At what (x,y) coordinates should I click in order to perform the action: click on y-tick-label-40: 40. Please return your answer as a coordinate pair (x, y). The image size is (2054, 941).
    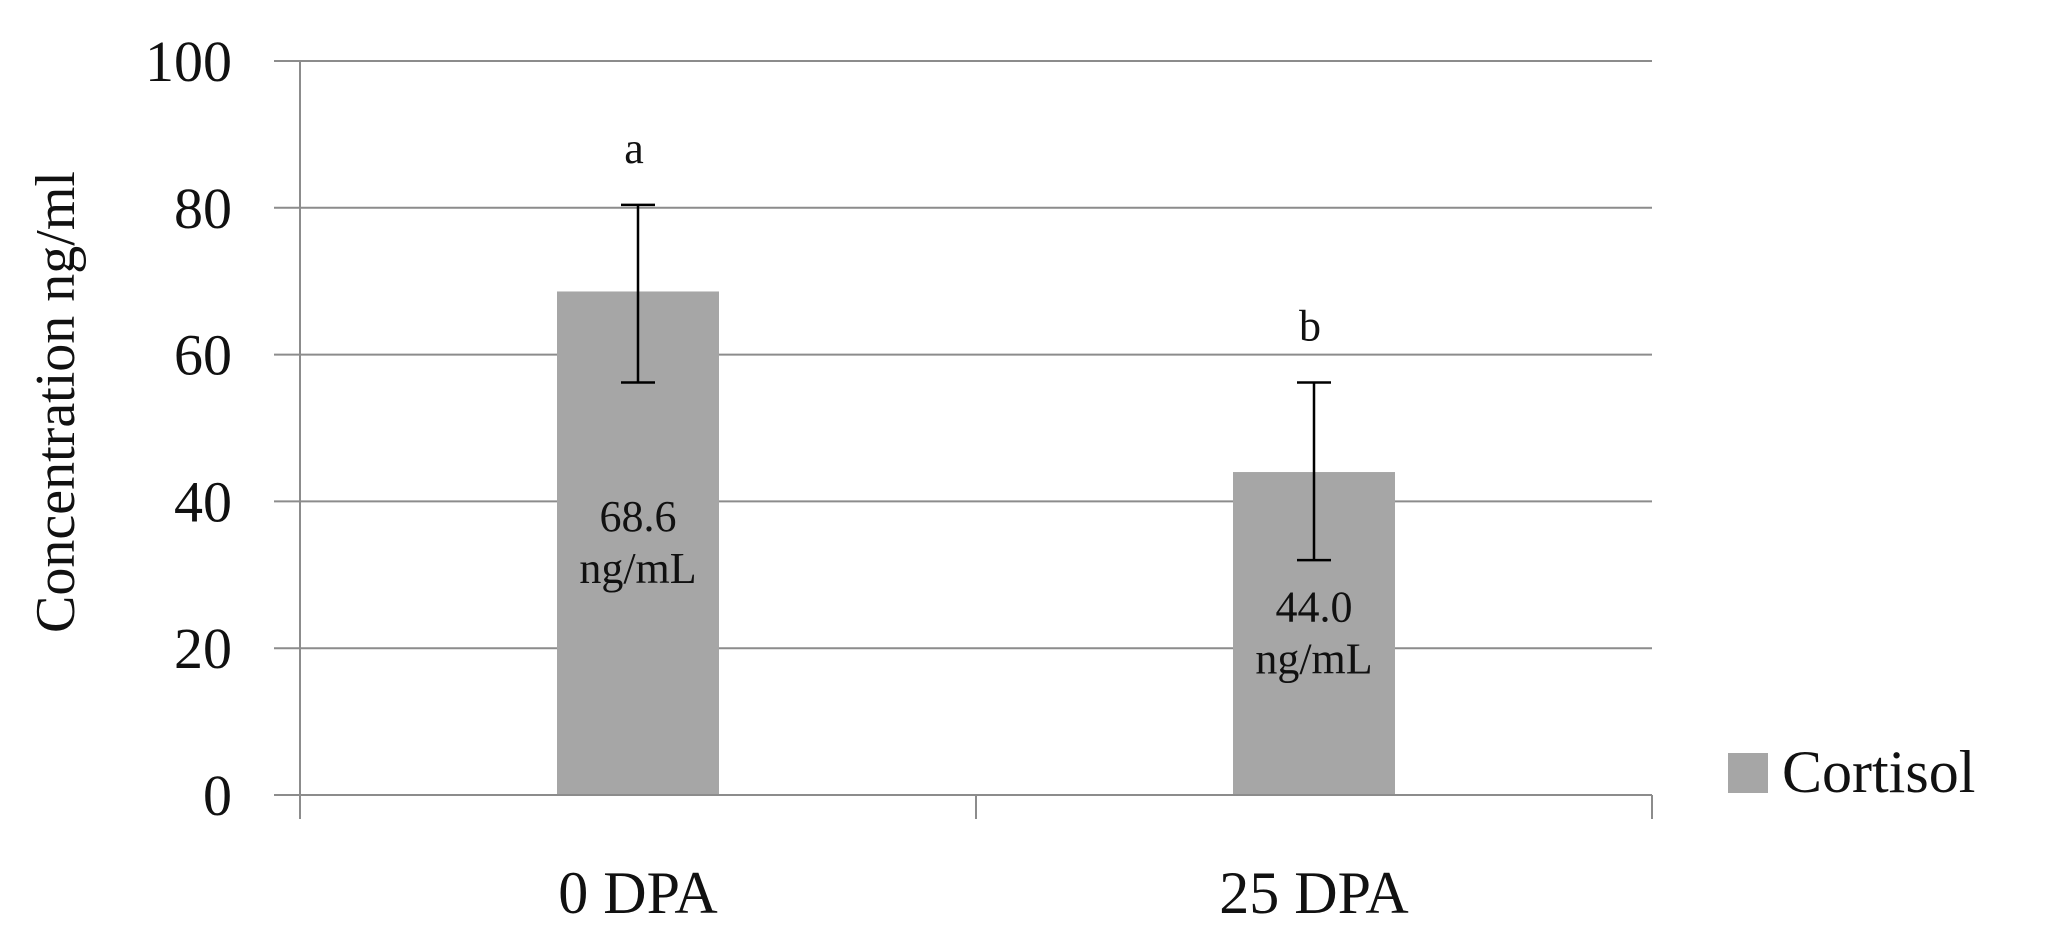
    Looking at the image, I should click on (203, 501).